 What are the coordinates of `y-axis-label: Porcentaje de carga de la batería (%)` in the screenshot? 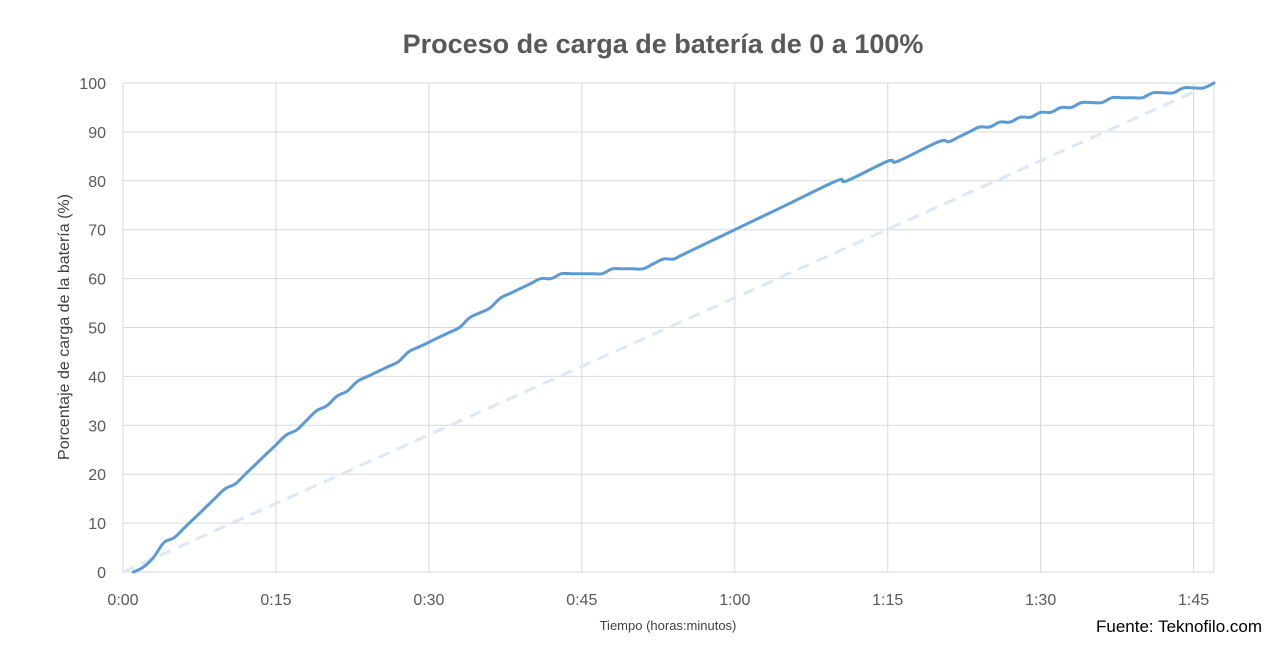 It's located at (64, 327).